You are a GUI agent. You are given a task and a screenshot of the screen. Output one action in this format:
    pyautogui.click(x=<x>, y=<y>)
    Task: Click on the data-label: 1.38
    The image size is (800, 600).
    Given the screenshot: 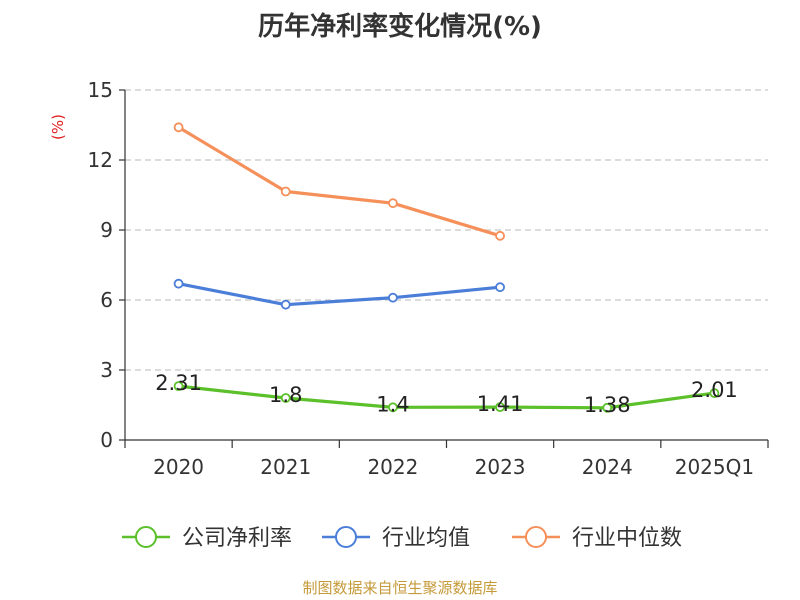 What is the action you would take?
    pyautogui.click(x=607, y=405)
    